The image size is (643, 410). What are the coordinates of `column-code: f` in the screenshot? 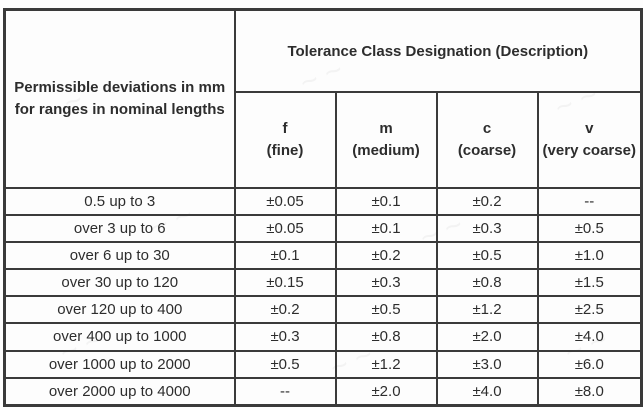 It's located at (285, 128).